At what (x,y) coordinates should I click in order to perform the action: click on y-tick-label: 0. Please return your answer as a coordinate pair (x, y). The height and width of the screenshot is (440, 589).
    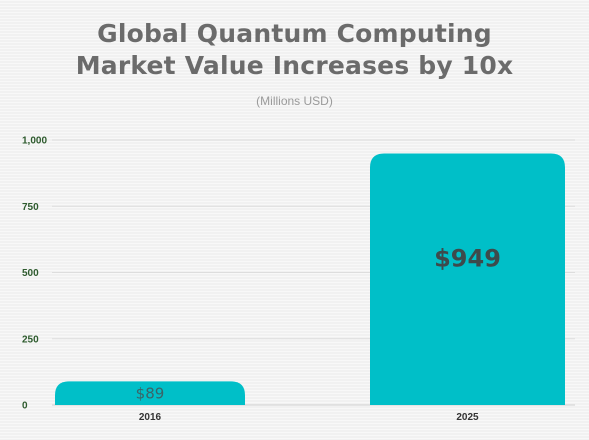
    Looking at the image, I should click on (25, 406).